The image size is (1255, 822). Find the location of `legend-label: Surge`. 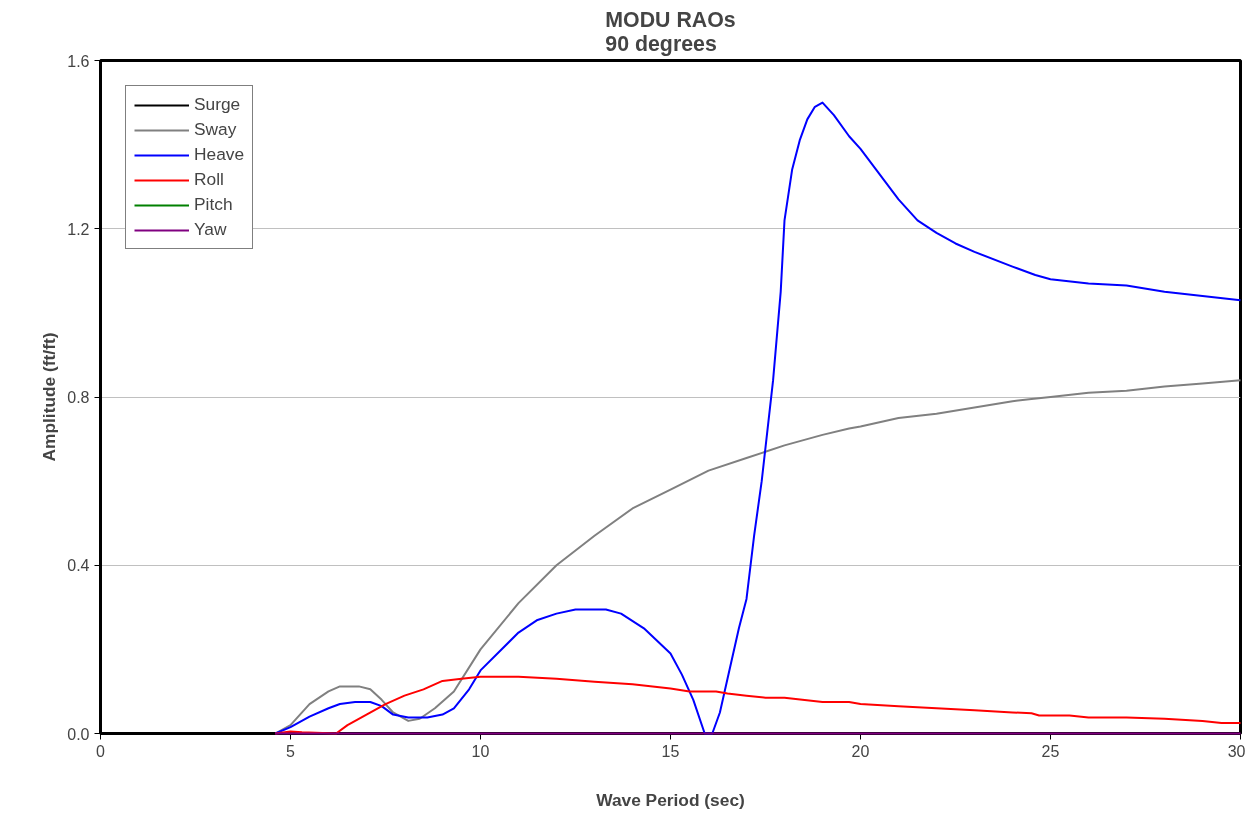

legend-label: Surge is located at coordinates (217, 104).